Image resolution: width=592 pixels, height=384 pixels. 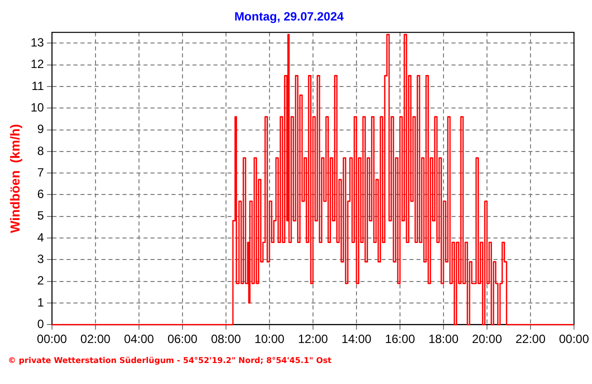 What do you see at coordinates (40, 151) in the screenshot?
I see `y-tick-label: 8` at bounding box center [40, 151].